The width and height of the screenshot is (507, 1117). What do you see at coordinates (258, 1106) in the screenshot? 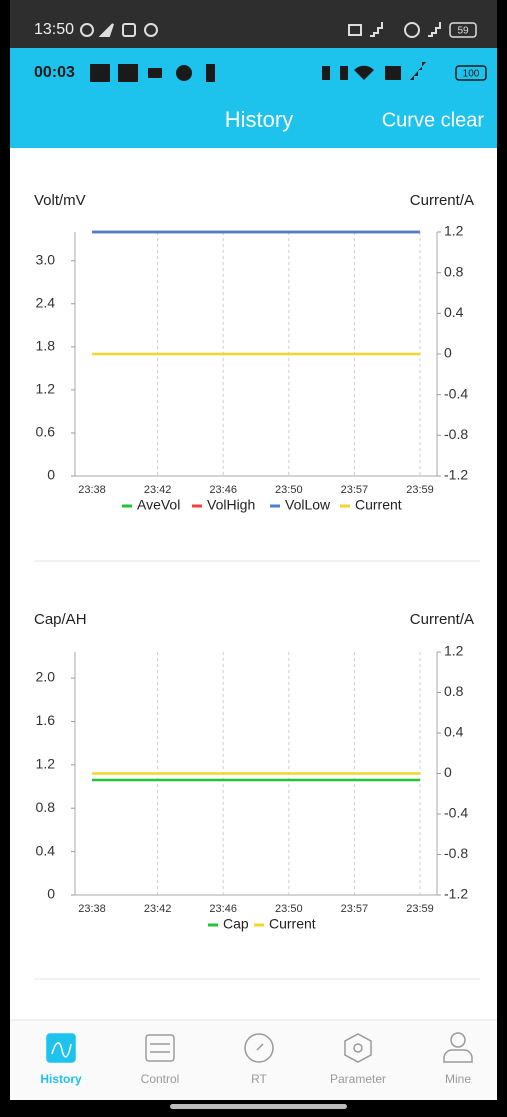
I see `gesture-bar` at bounding box center [258, 1106].